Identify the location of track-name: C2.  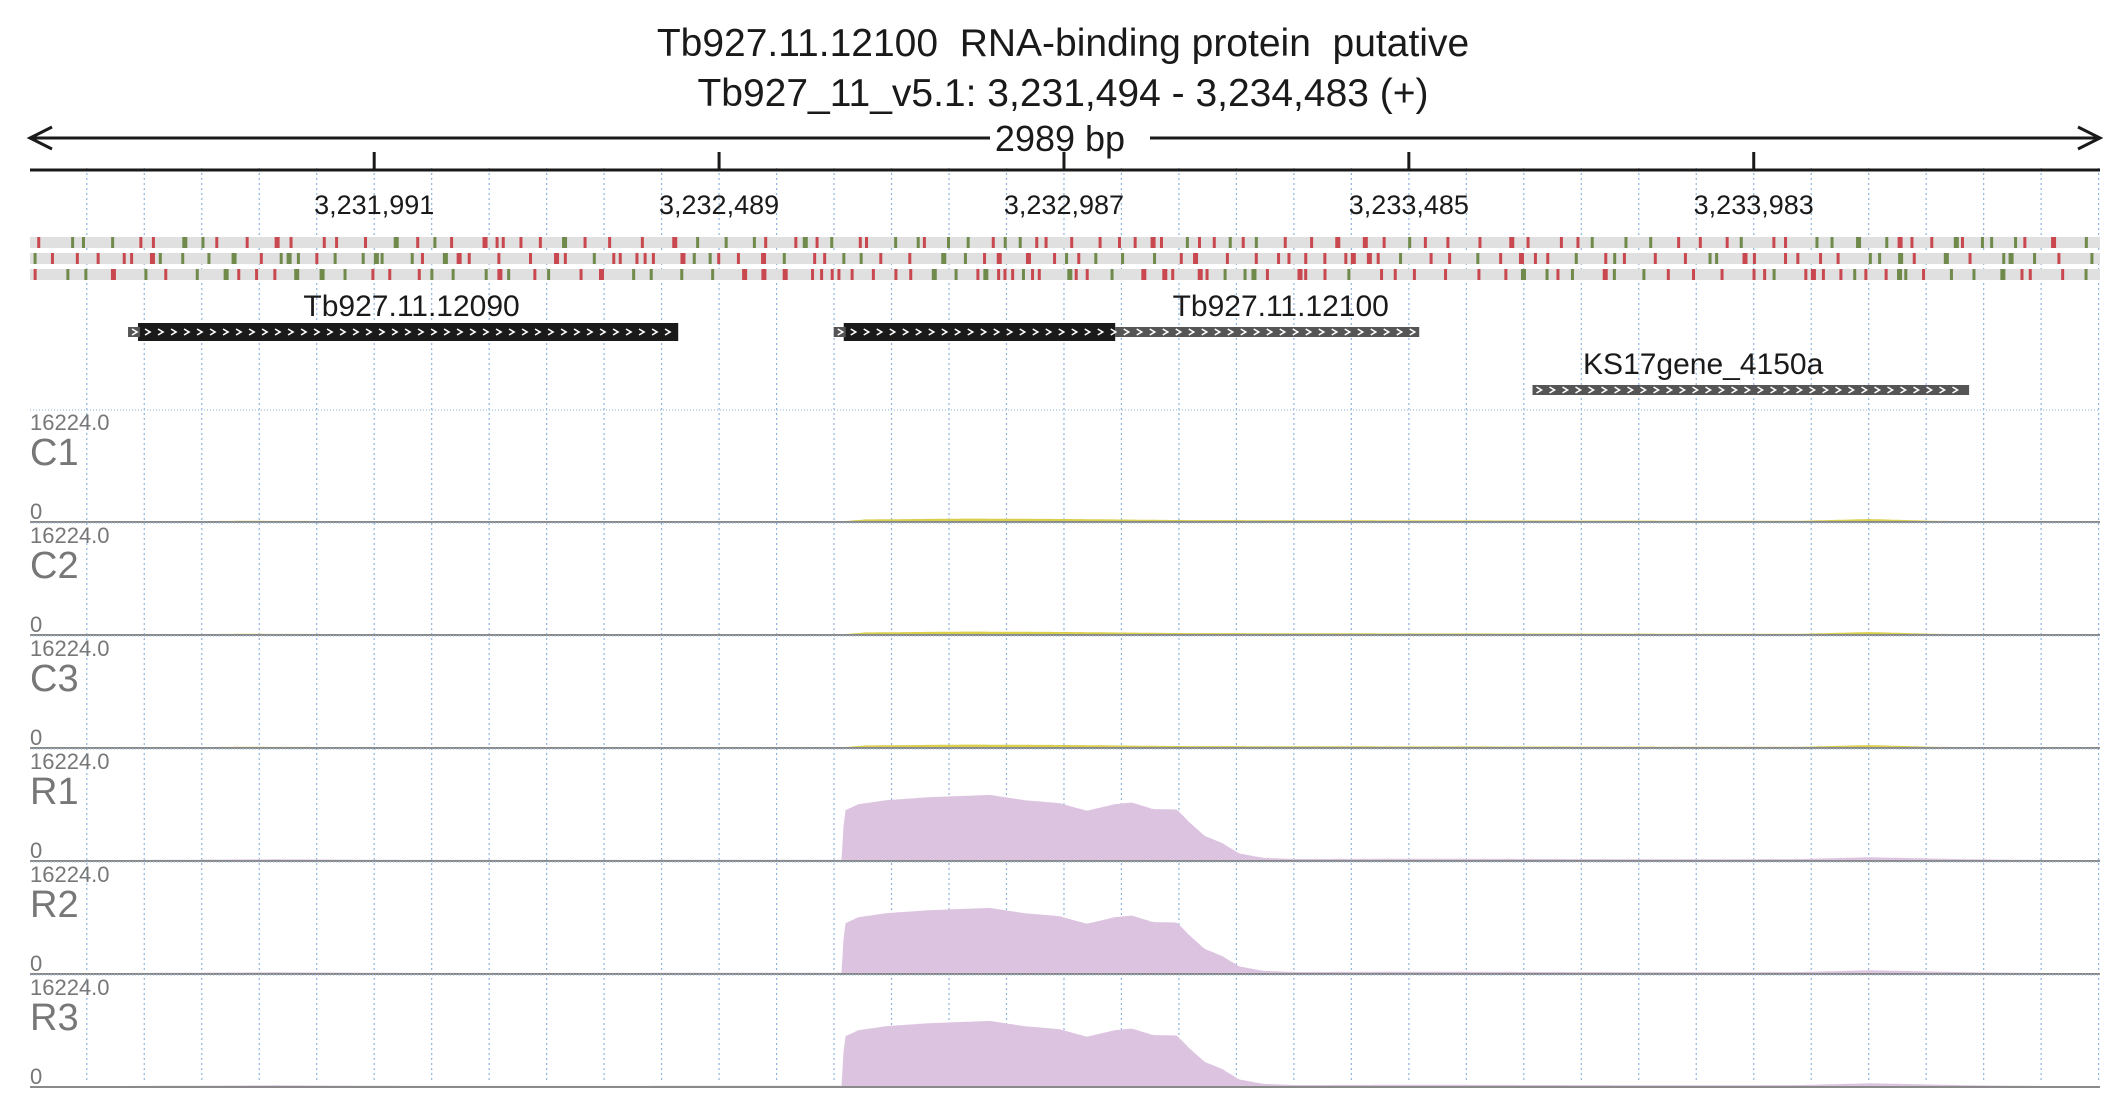
(54, 566).